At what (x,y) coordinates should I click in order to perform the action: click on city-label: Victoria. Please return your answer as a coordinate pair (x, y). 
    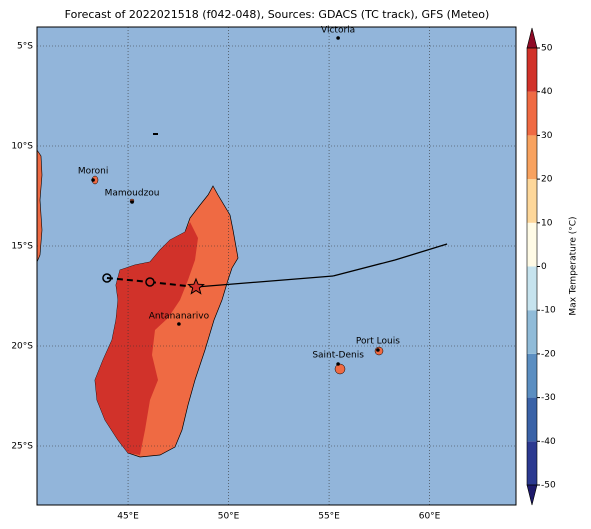
    Looking at the image, I should click on (338, 31).